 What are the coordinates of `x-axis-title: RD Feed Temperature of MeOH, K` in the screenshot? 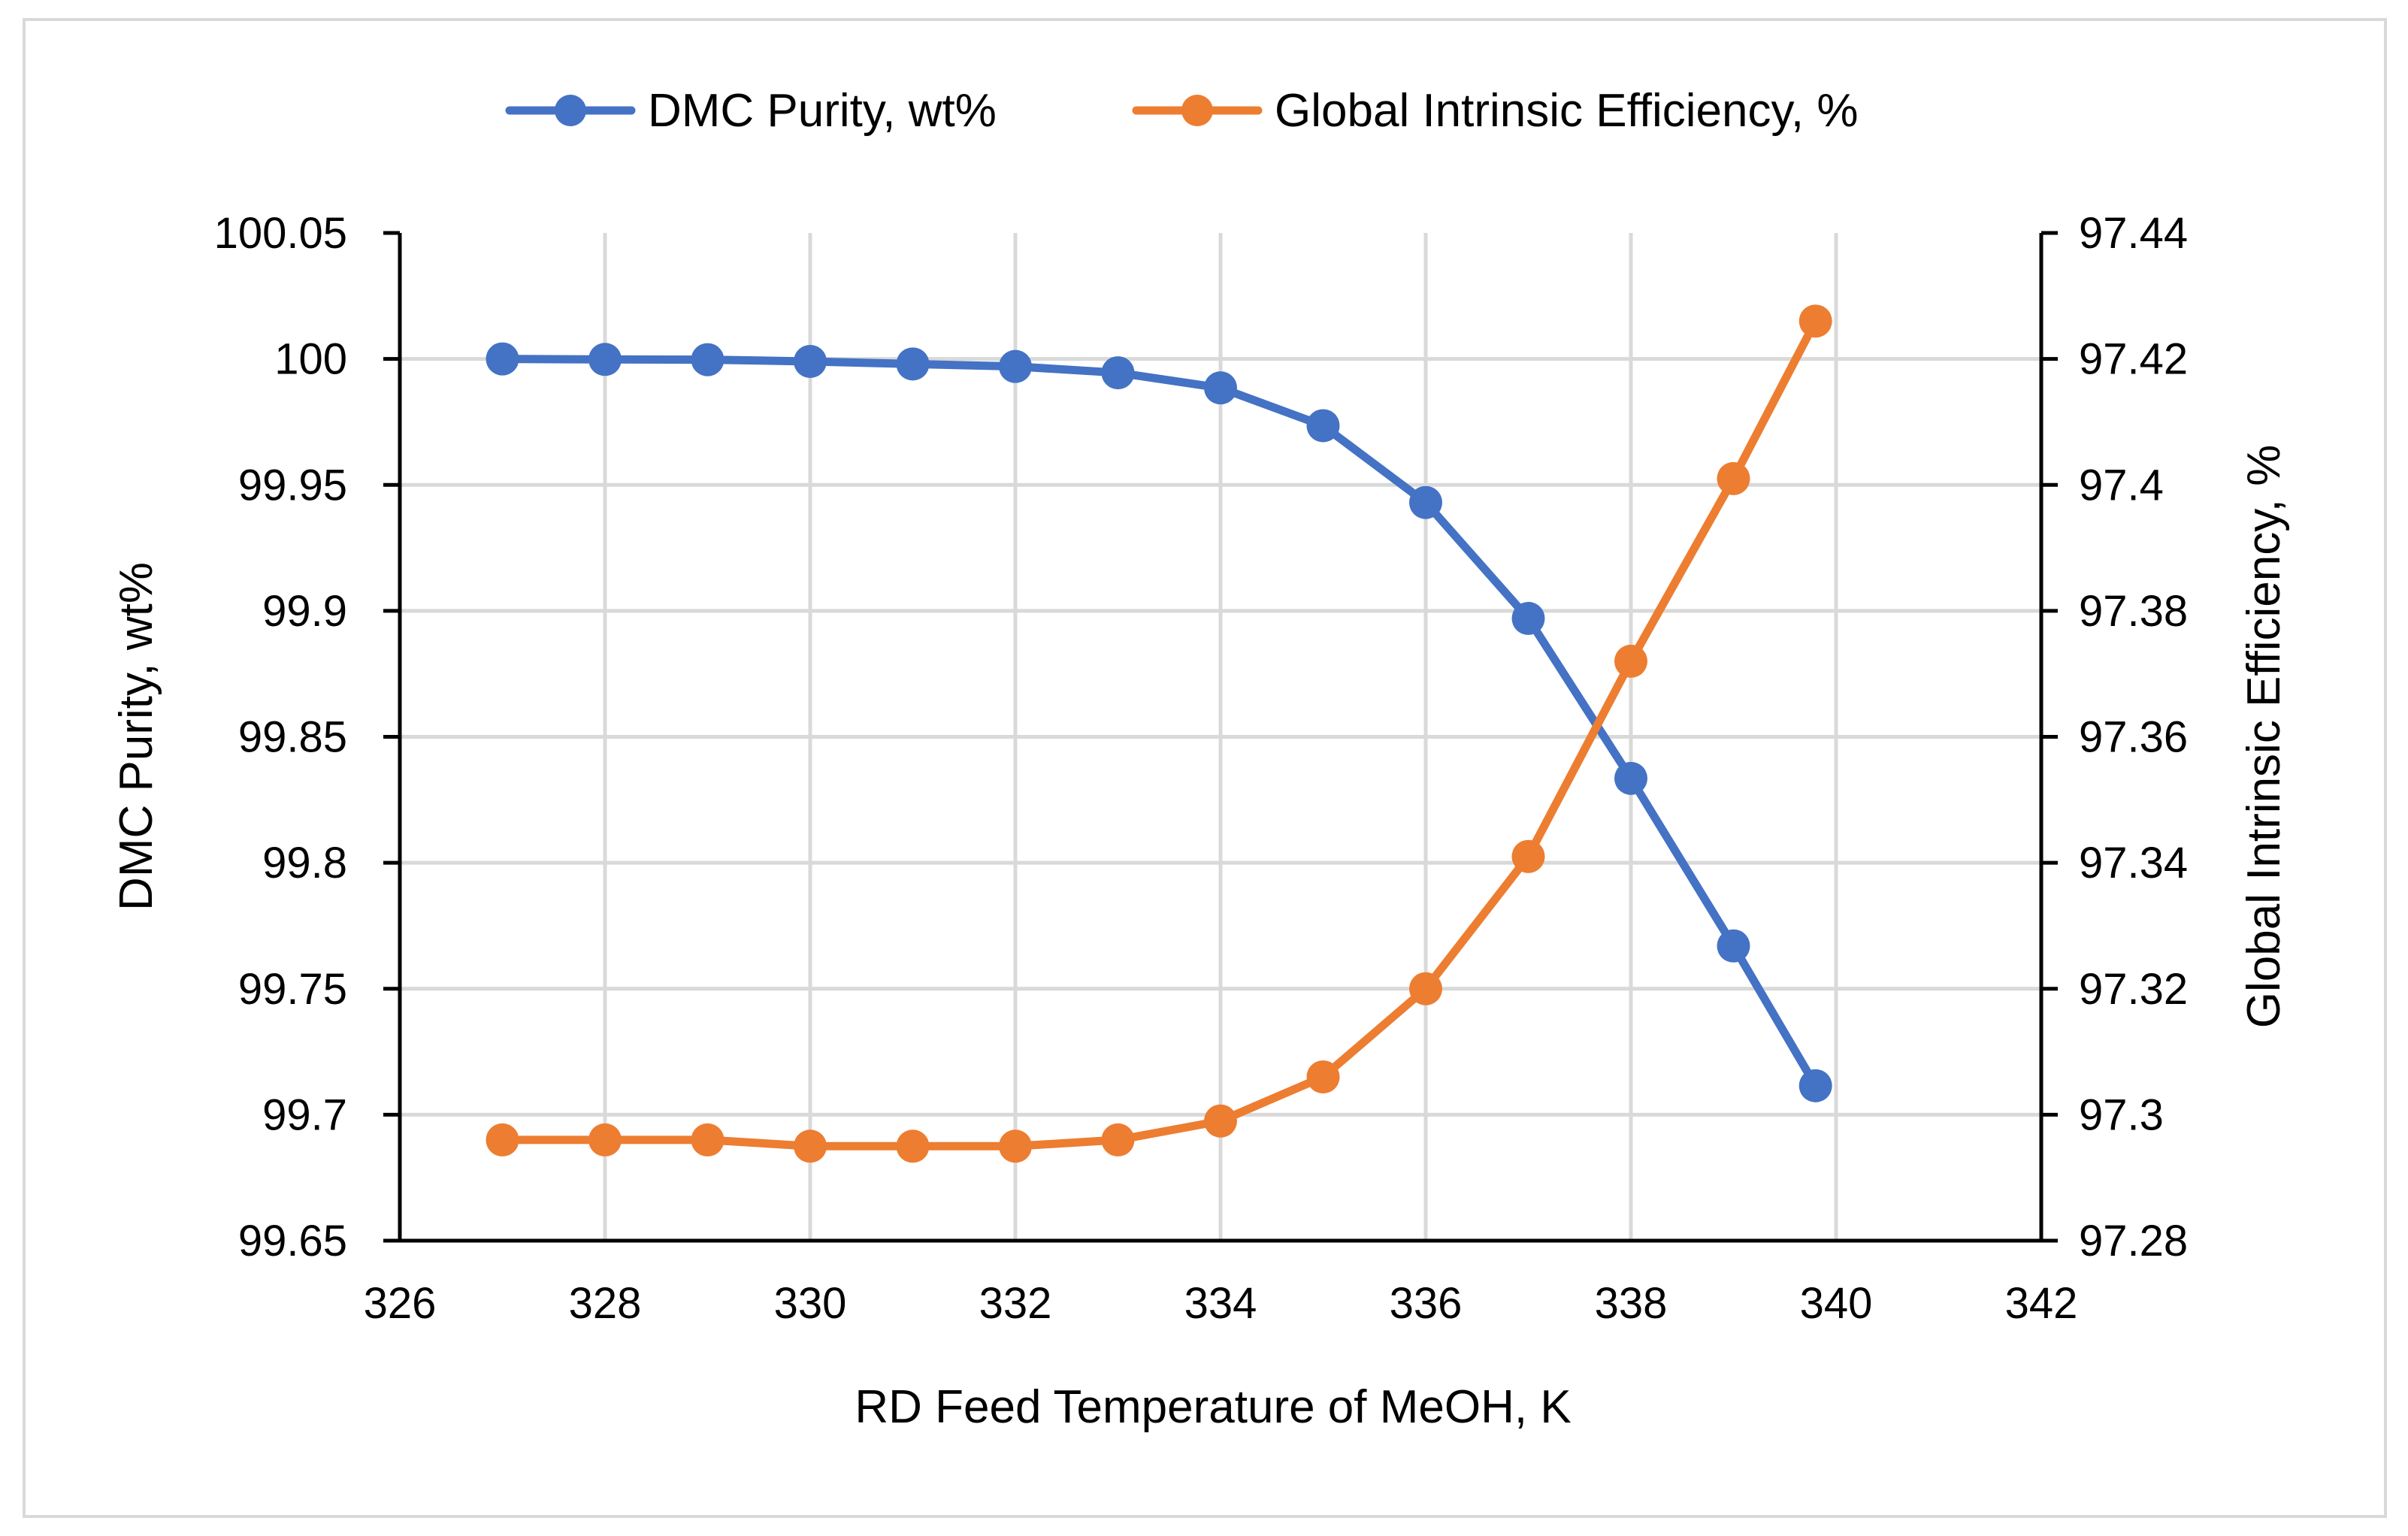 It's located at (1213, 1407).